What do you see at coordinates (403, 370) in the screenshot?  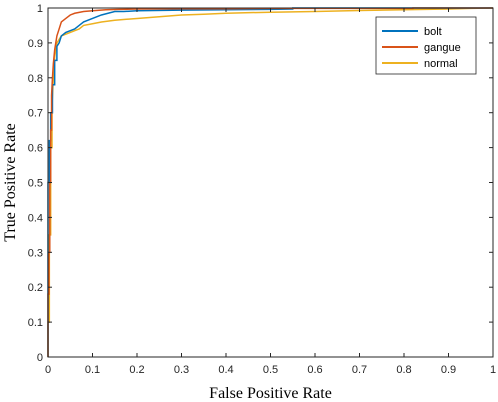 I see `x-tick-label: 0.8` at bounding box center [403, 370].